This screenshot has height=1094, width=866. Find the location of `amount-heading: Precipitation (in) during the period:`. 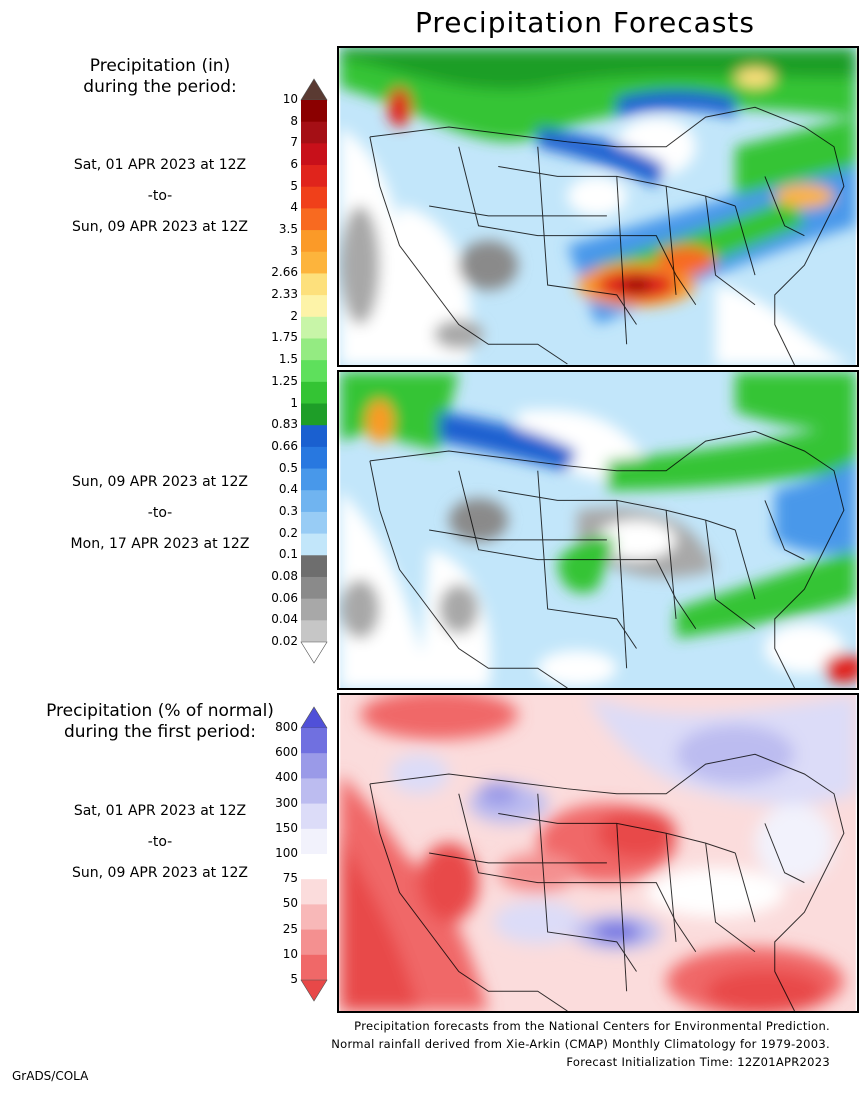

amount-heading: Precipitation (in) during the period: is located at coordinates (160, 77).